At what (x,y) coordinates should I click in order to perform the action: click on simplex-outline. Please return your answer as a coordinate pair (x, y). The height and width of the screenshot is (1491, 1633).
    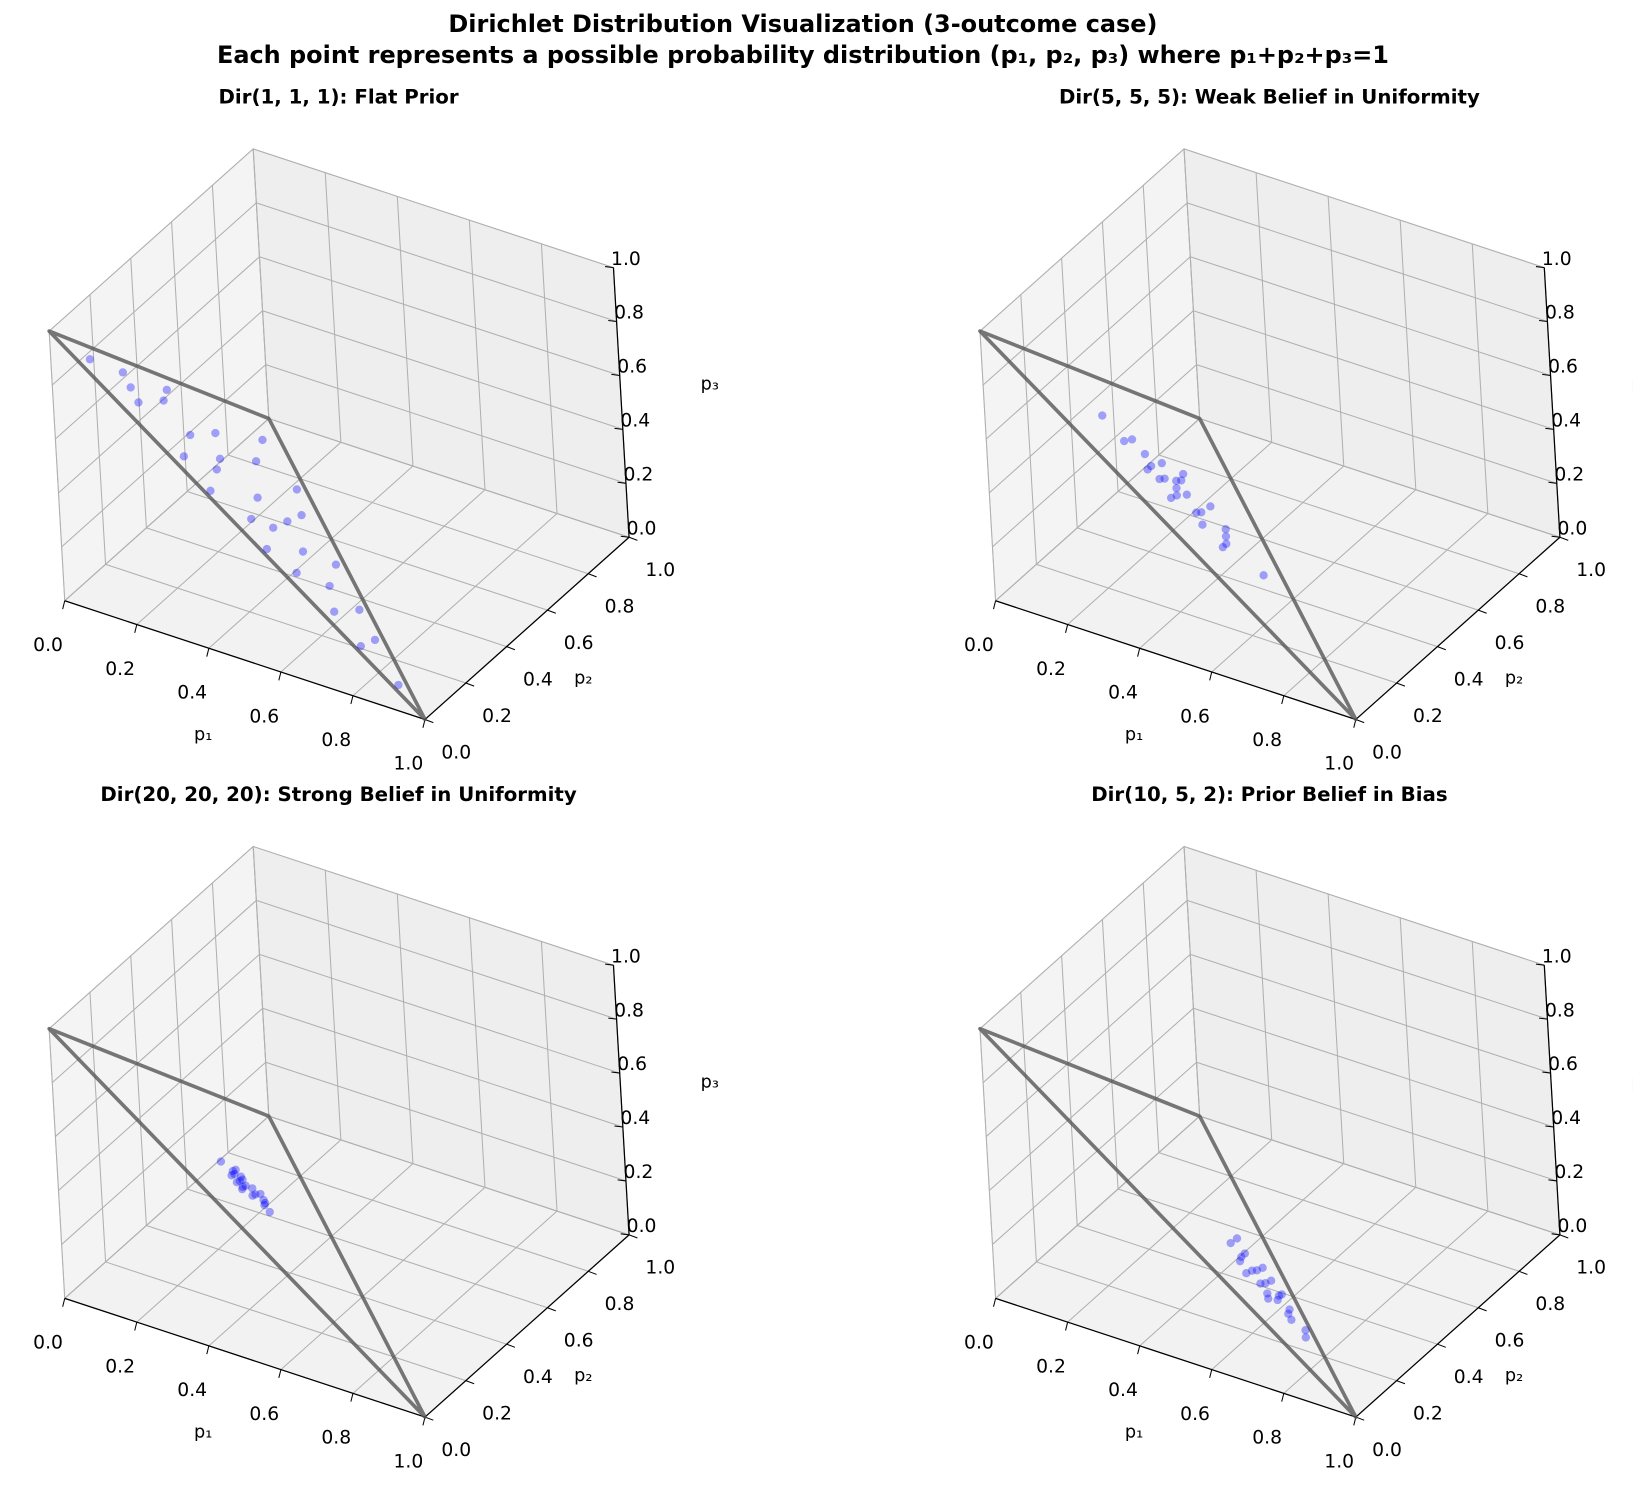
    Looking at the image, I should click on (237, 1222).